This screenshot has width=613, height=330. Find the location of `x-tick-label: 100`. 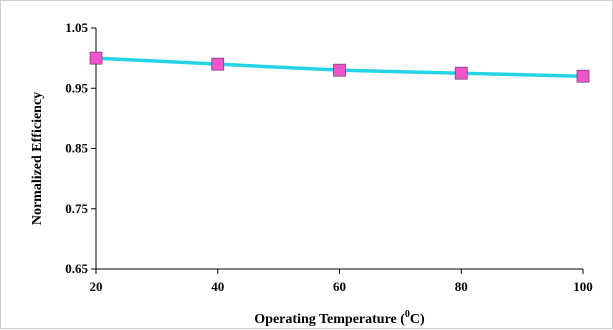

x-tick-label: 100 is located at coordinates (583, 286).